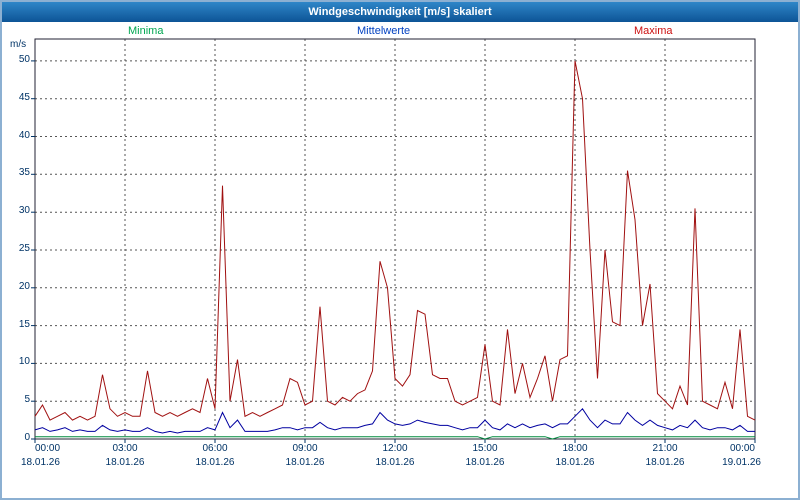  I want to click on y-tick-label: 20, so click(24, 286).